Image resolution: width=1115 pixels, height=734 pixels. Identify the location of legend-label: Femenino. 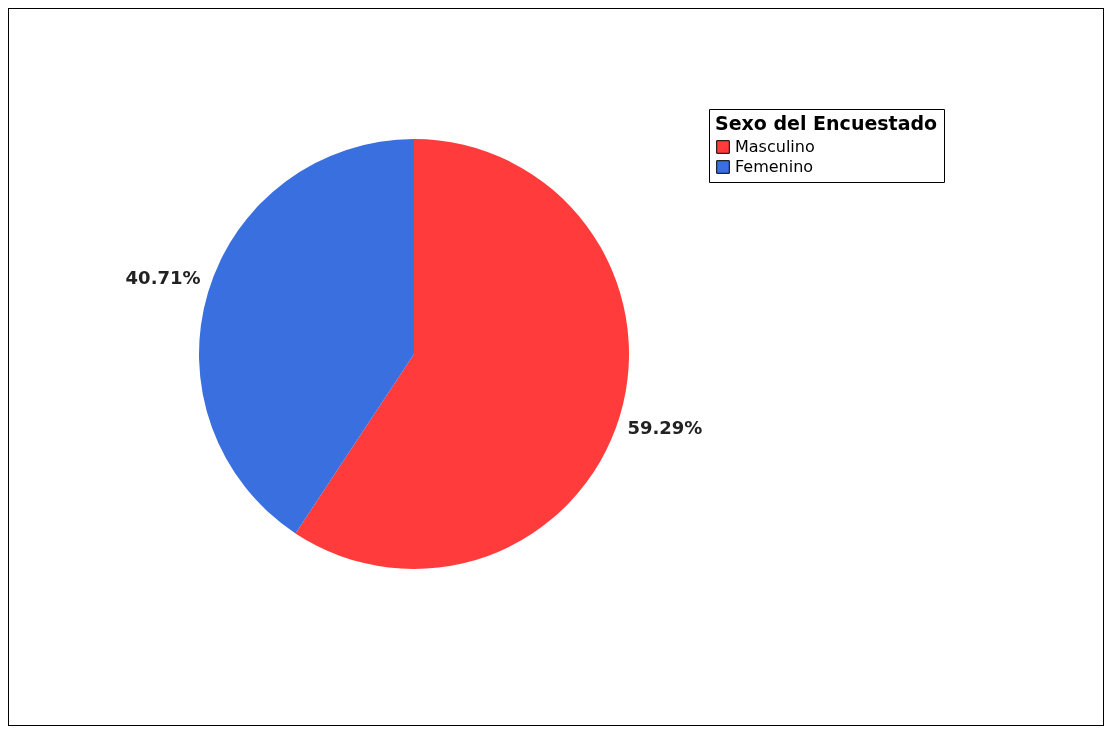
(774, 166).